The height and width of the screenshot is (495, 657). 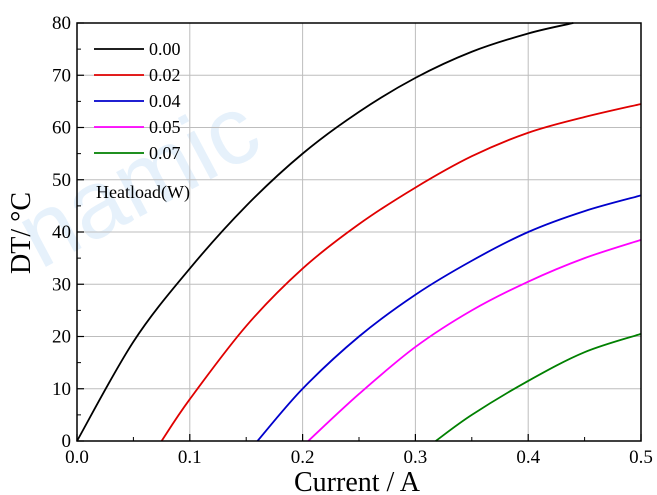 I want to click on legend-label-0.02: 0.02, so click(x=165, y=75).